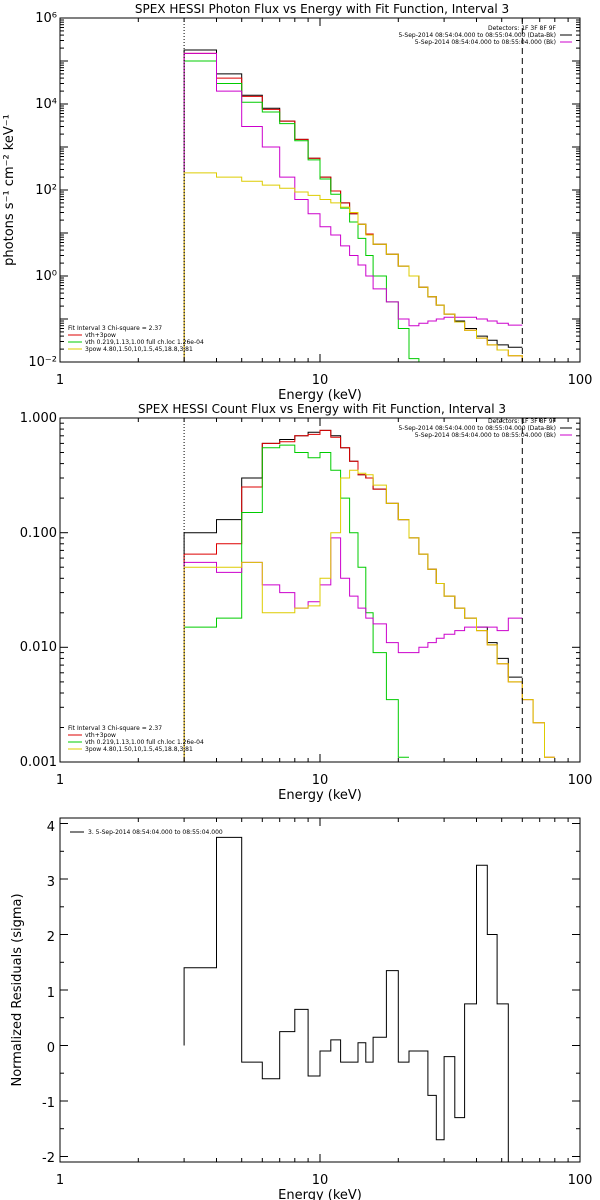 The height and width of the screenshot is (1200, 600). What do you see at coordinates (100, 335) in the screenshot?
I see `photon-flux-fit-total: vth+3pow` at bounding box center [100, 335].